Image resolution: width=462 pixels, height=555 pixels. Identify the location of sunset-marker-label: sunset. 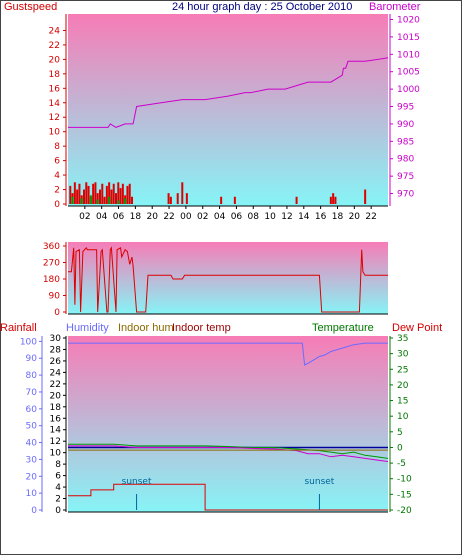
(137, 482).